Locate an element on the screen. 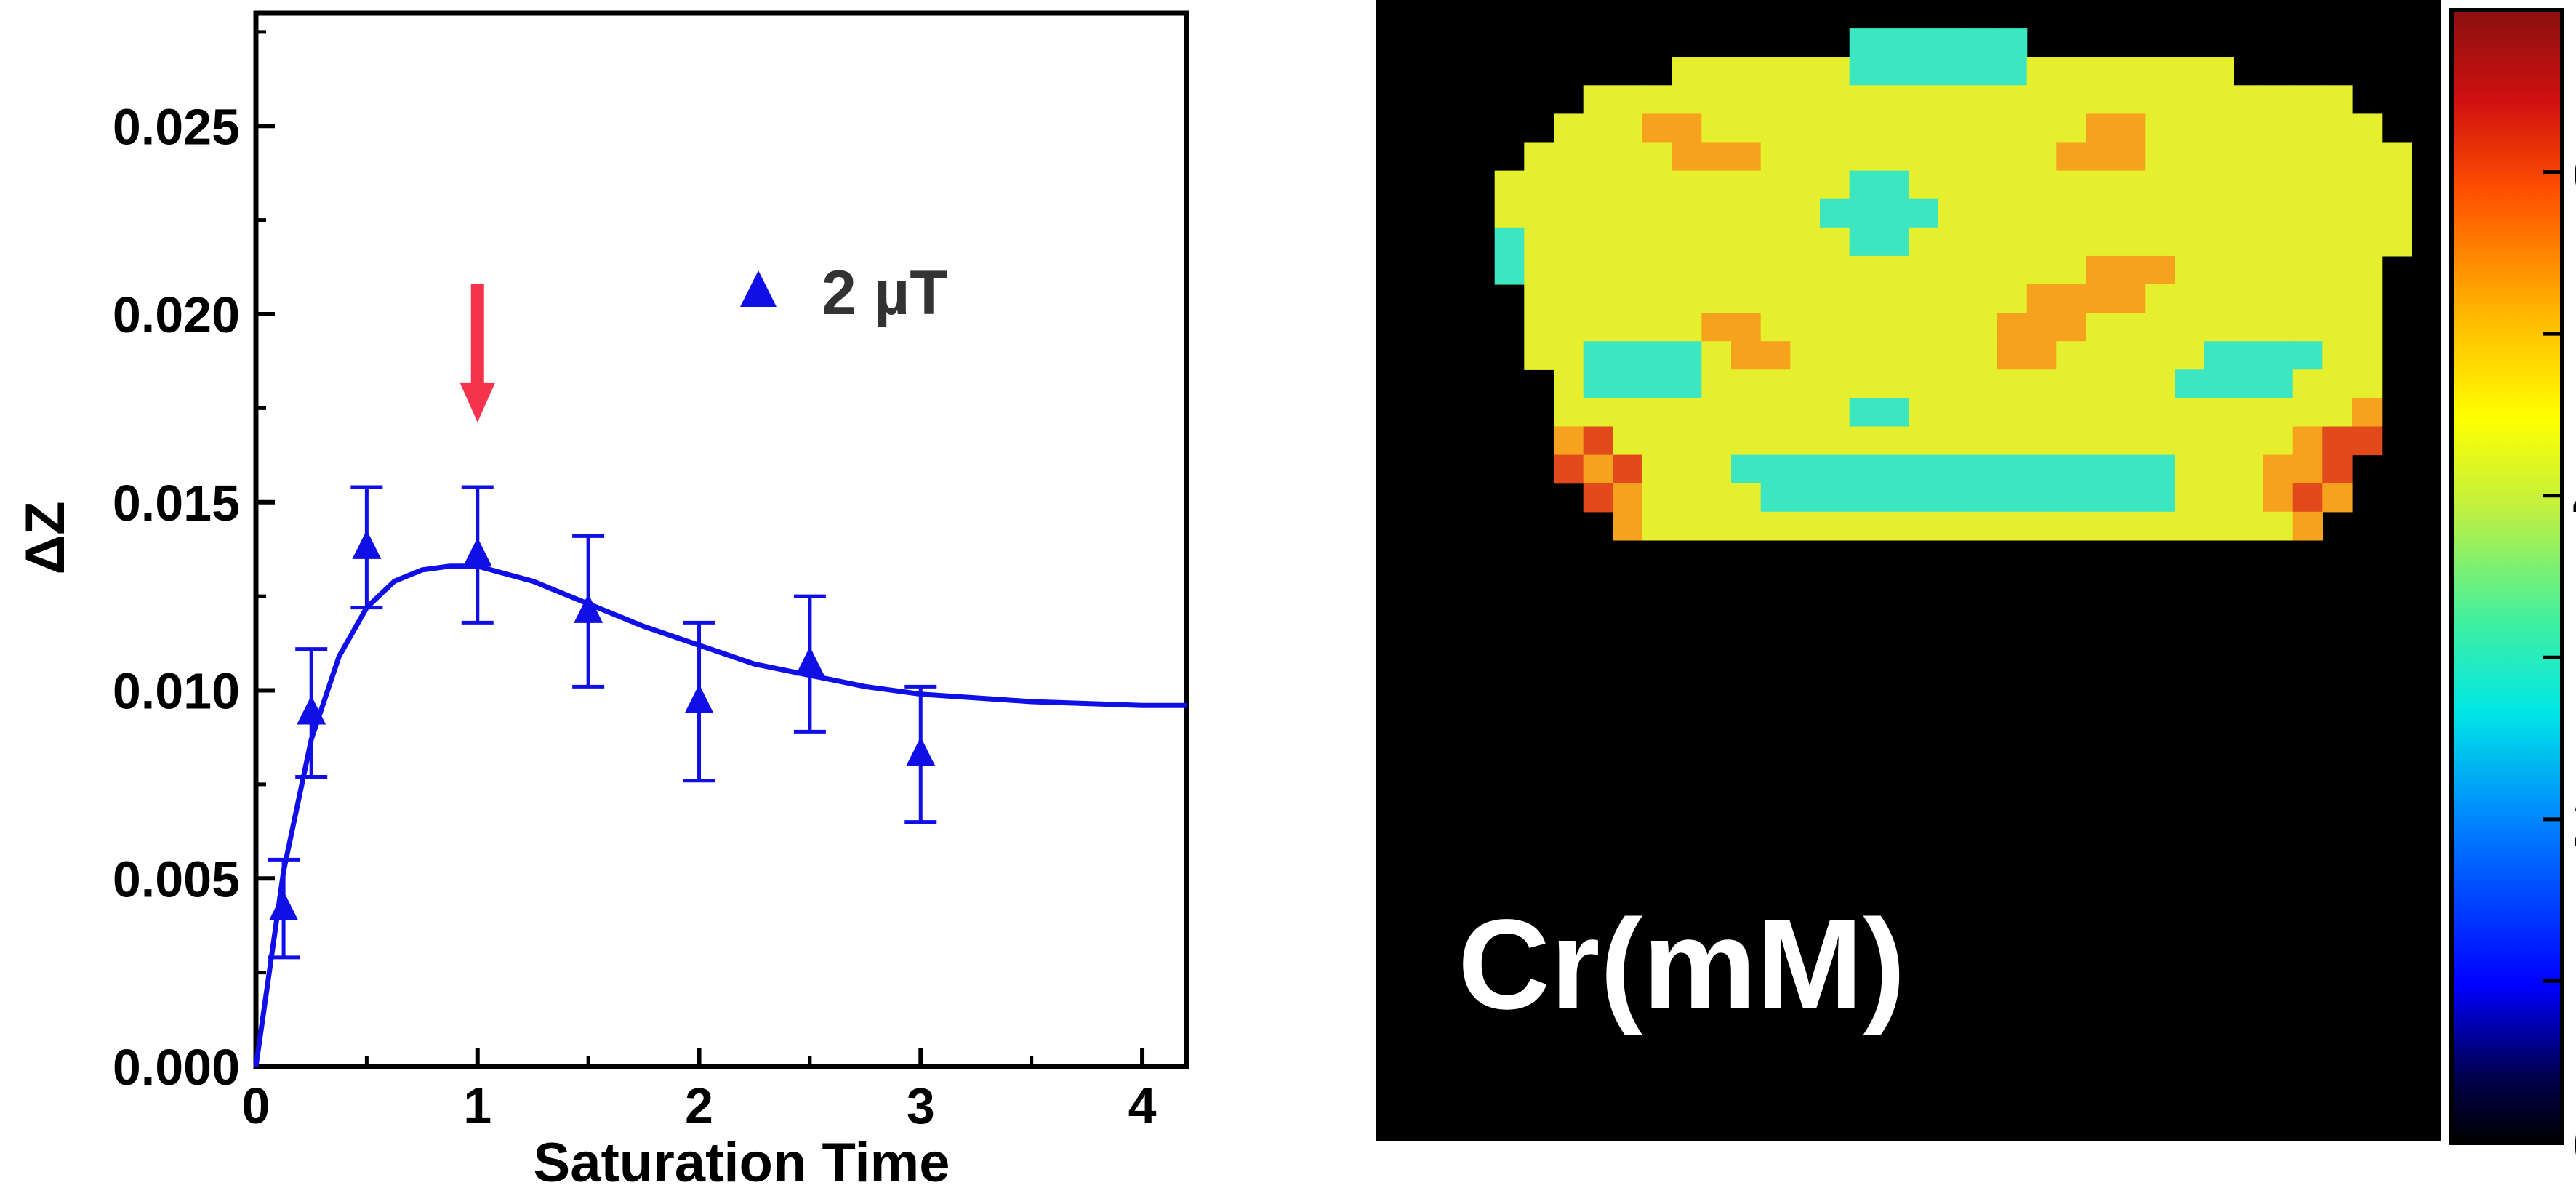 This screenshot has height=1188, width=2576. legend-label: 2 µT is located at coordinates (885, 293).